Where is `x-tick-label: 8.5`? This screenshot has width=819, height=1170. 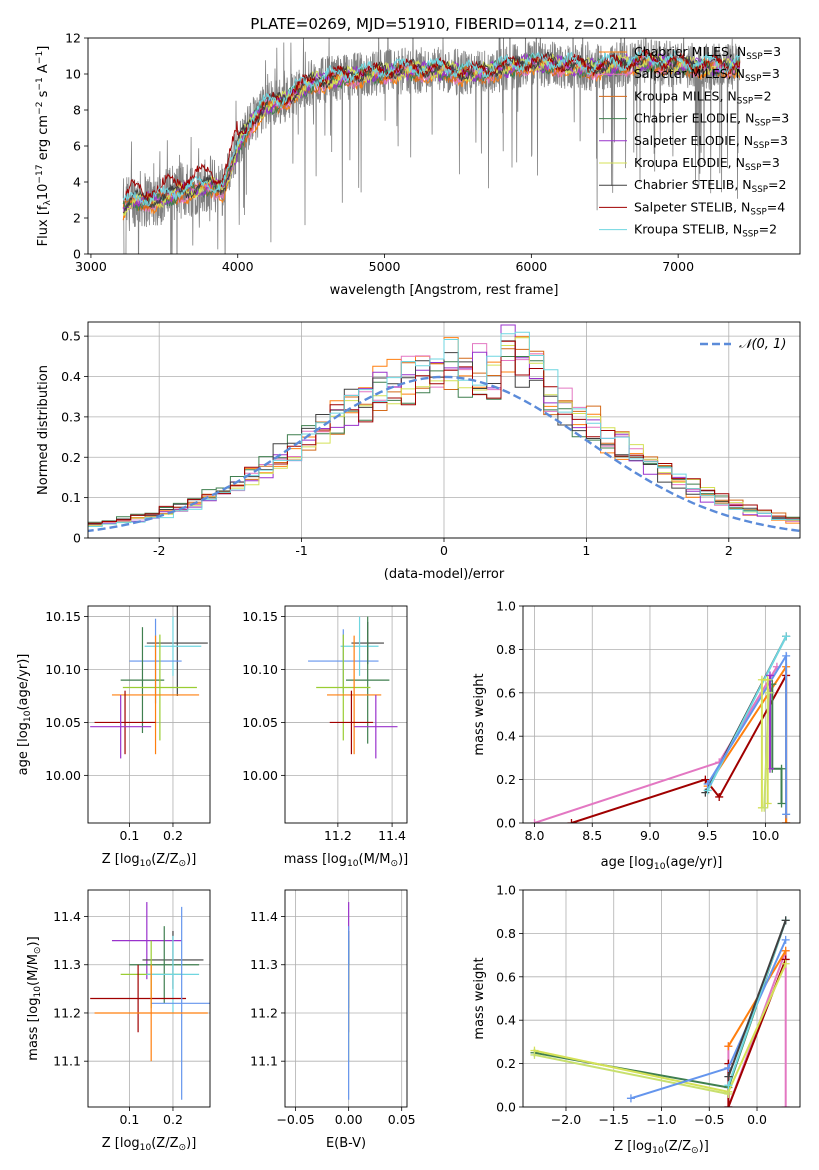
x-tick-label: 8.5 is located at coordinates (592, 835).